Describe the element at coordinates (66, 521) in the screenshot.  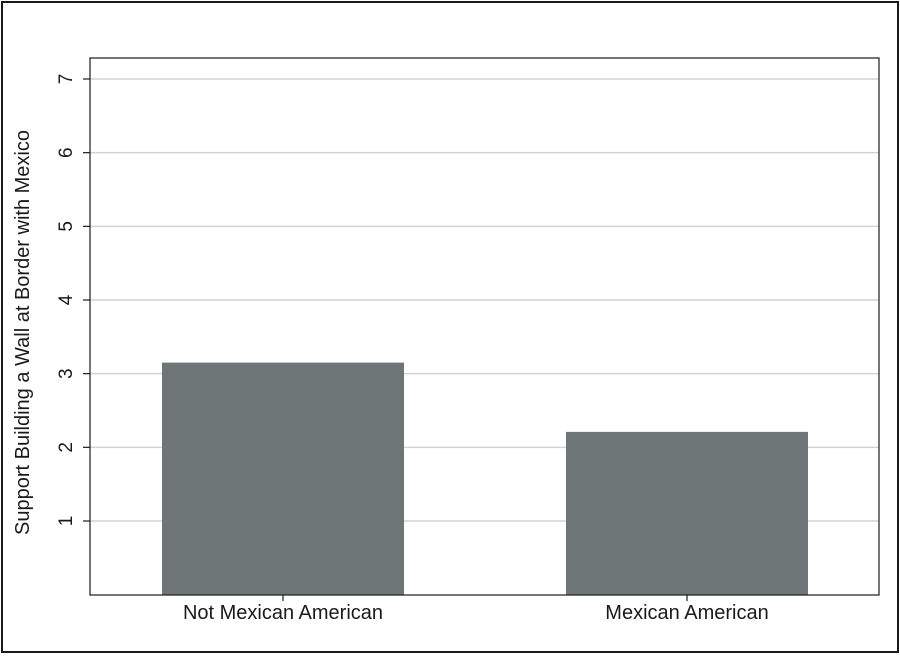
I see `y-tick-label-1: 1` at that location.